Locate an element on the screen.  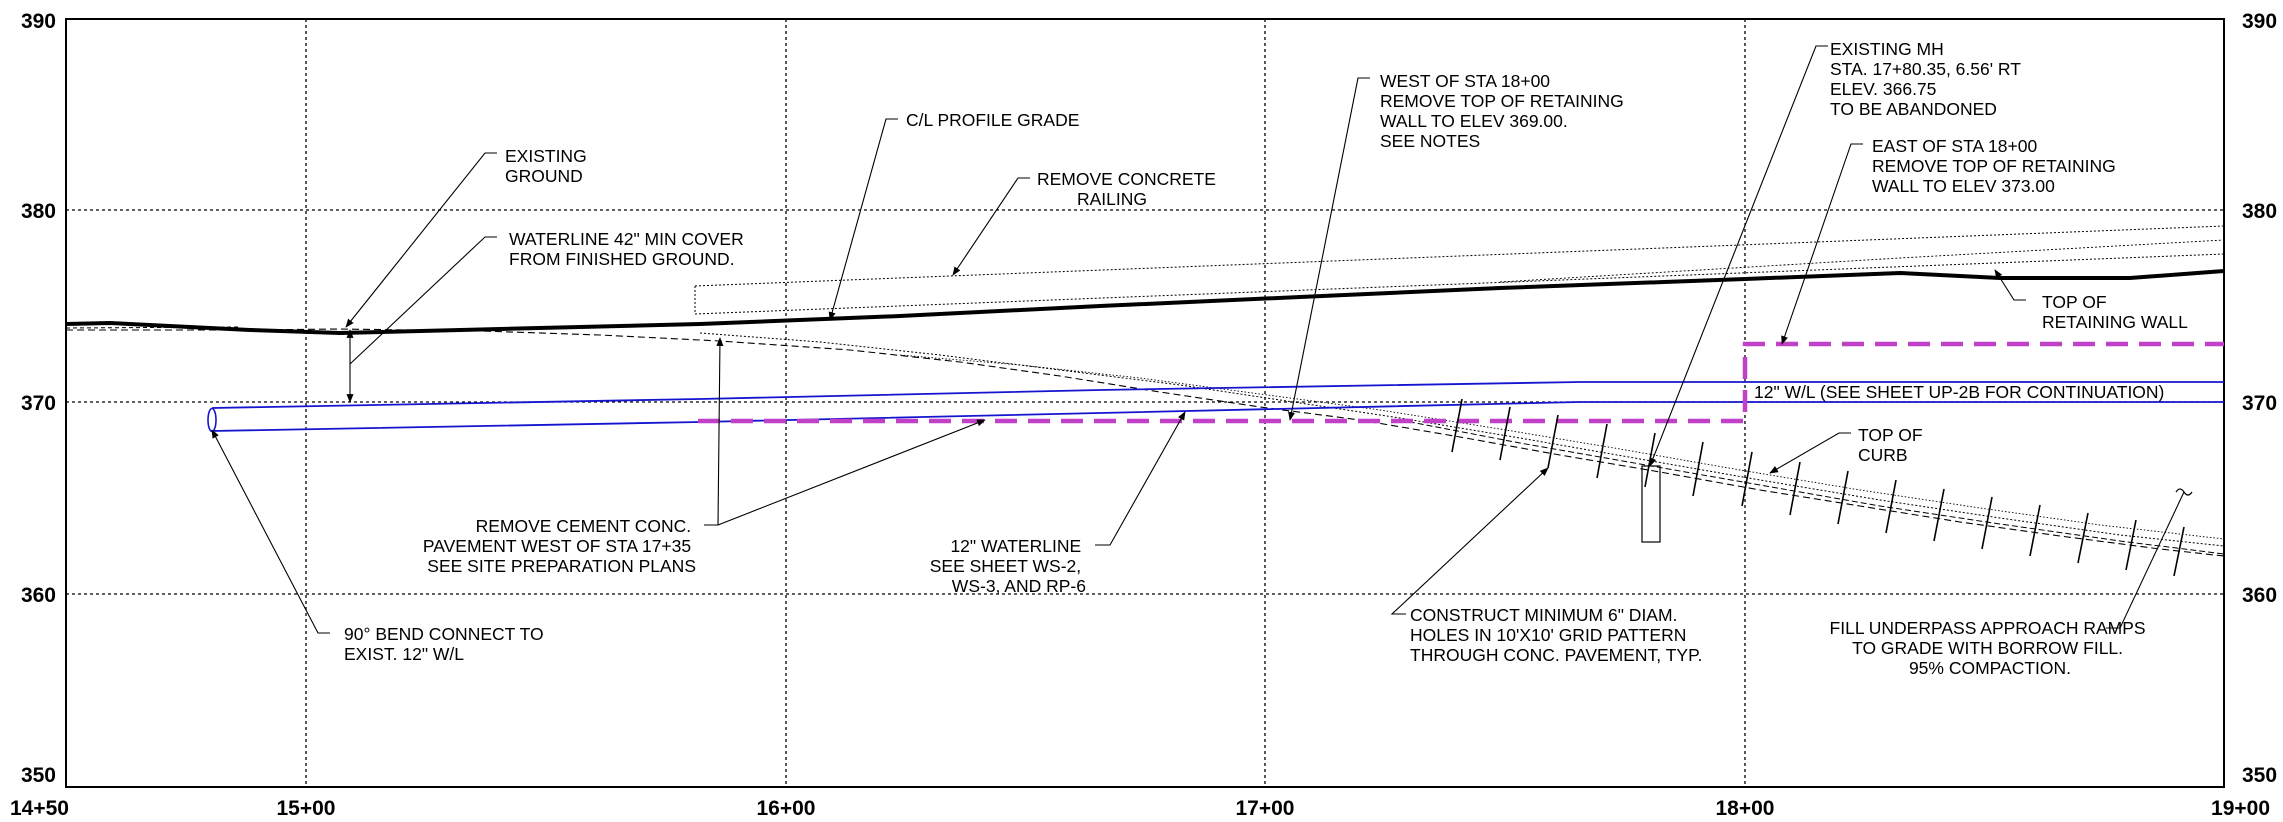
leader-cl-profile-grade is located at coordinates (863, 219).